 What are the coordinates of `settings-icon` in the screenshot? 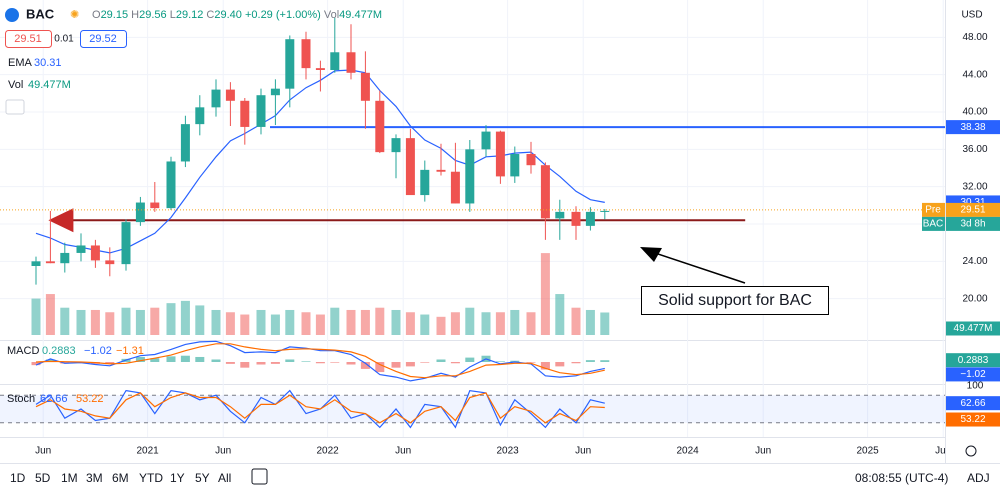 It's located at (971, 451).